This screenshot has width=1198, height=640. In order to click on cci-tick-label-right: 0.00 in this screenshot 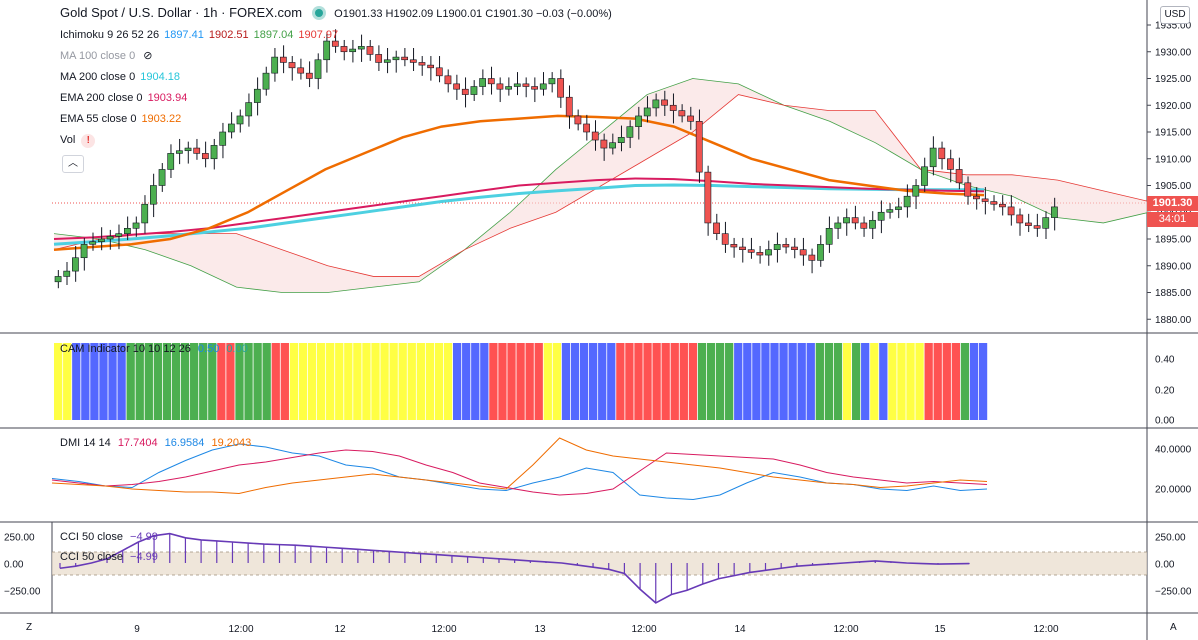, I will do `click(1165, 565)`.